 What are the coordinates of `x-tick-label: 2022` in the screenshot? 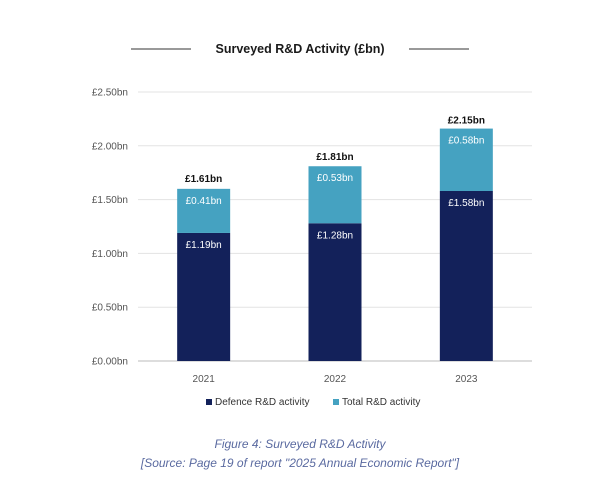 It's located at (335, 379).